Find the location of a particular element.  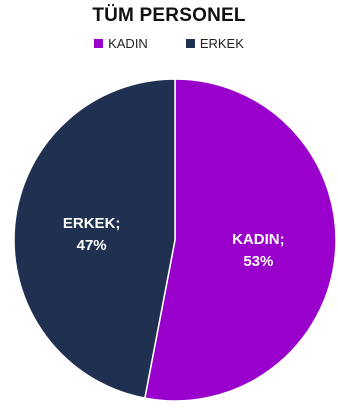

data-label-erkek-value: 47% is located at coordinates (92, 245).